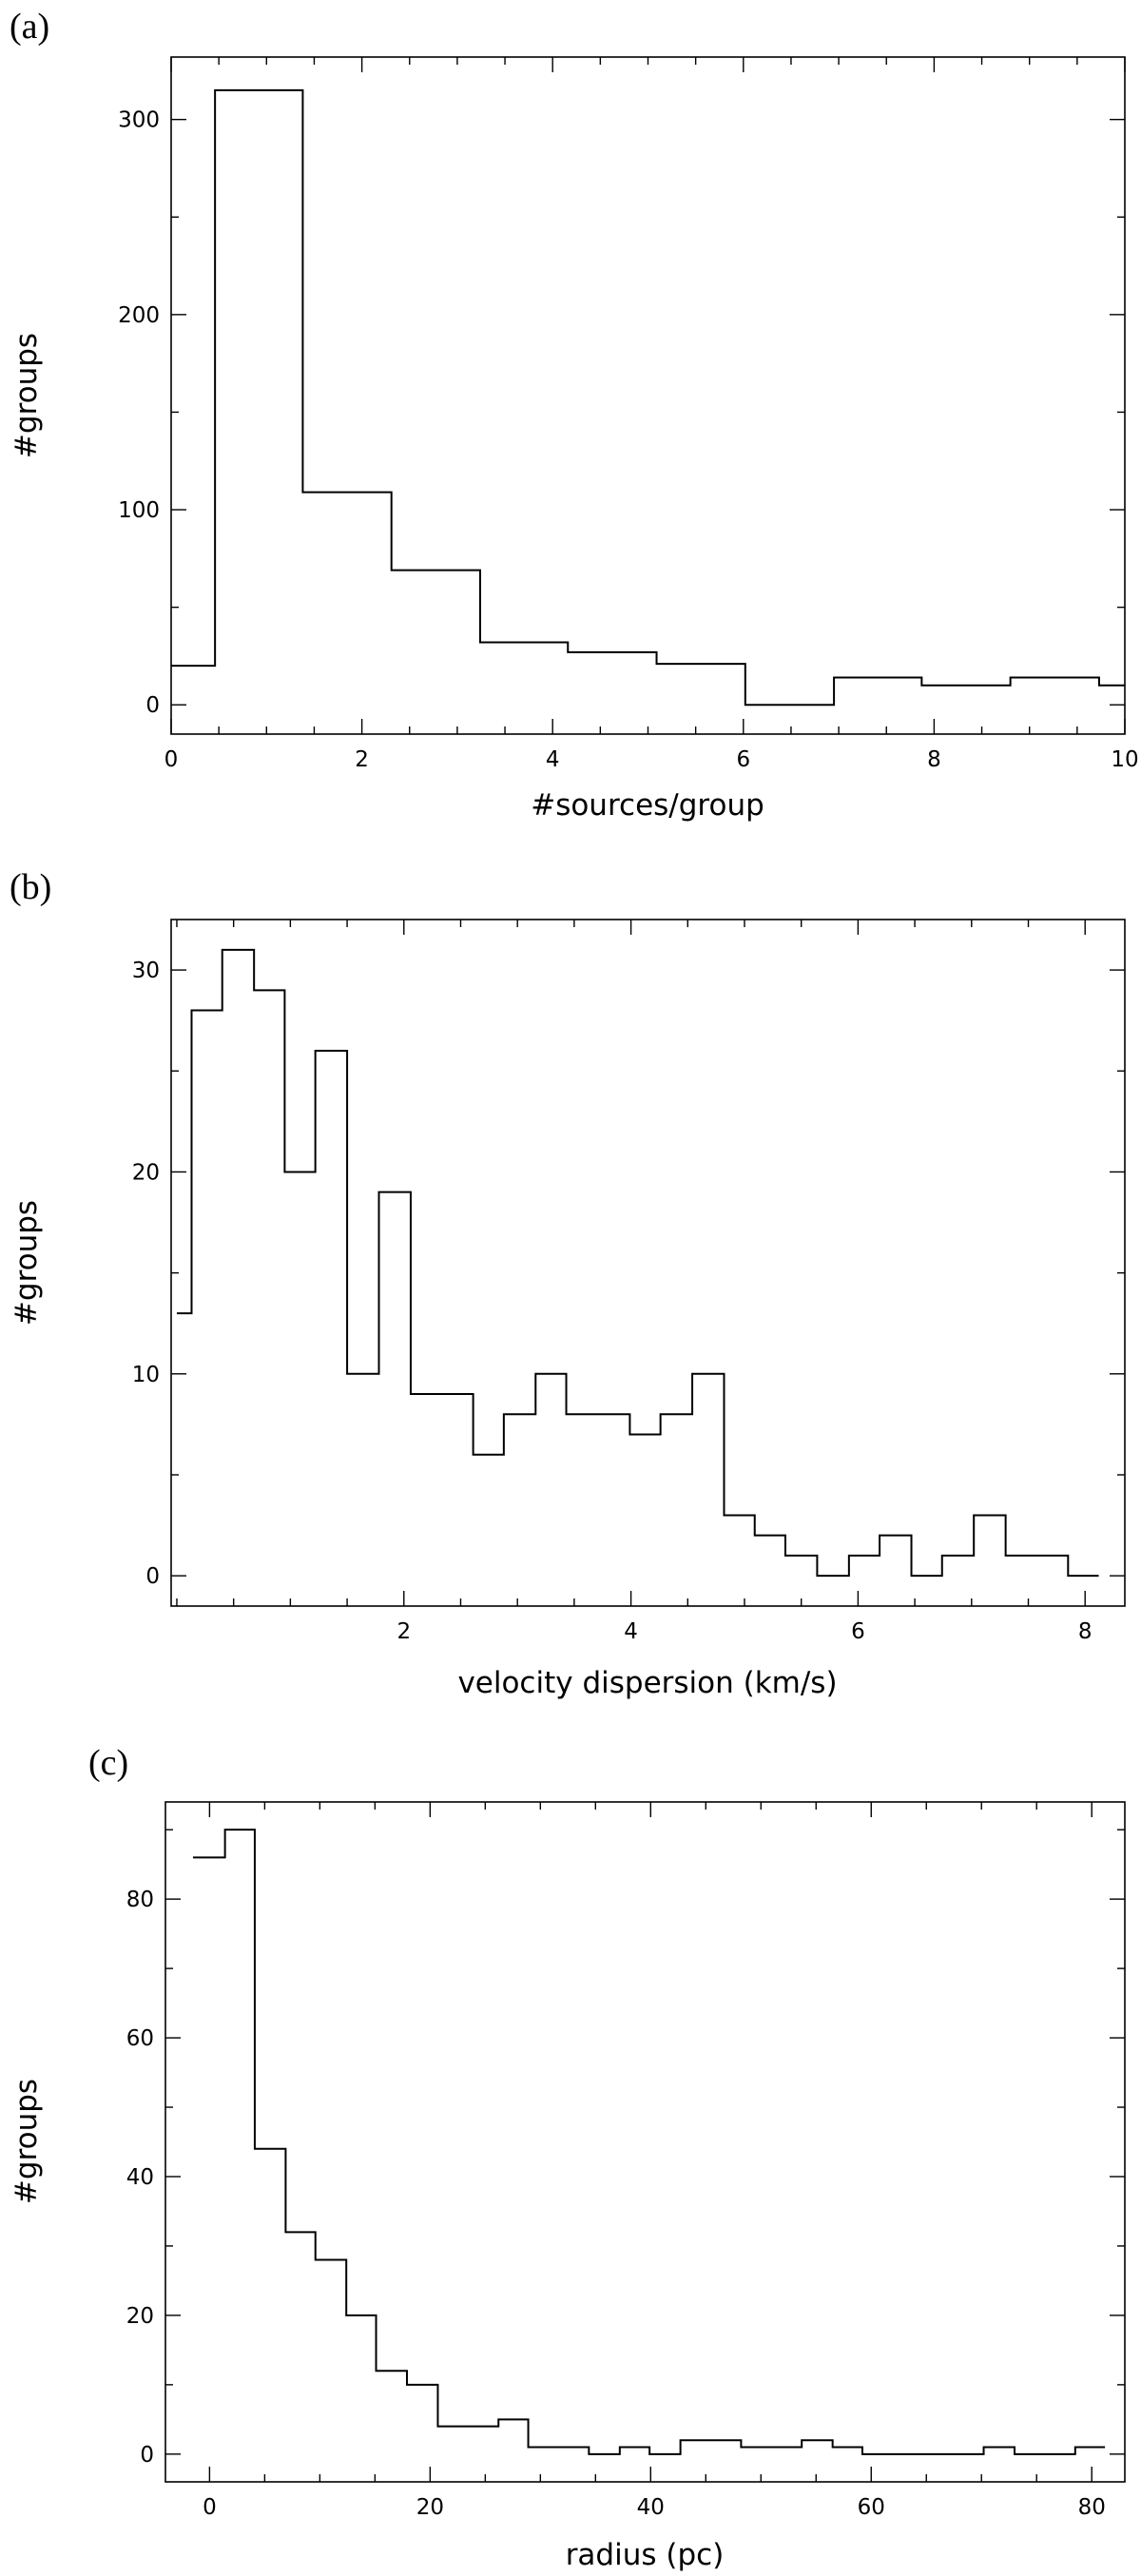 The width and height of the screenshot is (1141, 2576). What do you see at coordinates (858, 1631) in the screenshot?
I see `panel-b-x-tick-label: 6` at bounding box center [858, 1631].